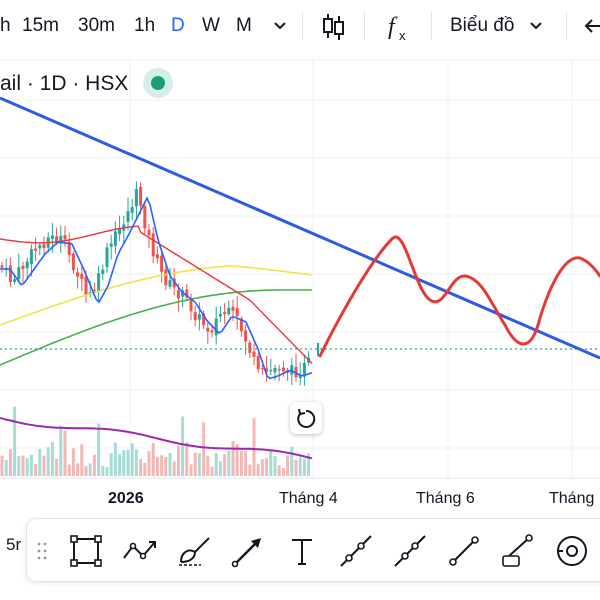 Image resolution: width=600 pixels, height=600 pixels. Describe the element at coordinates (459, 296) in the screenshot. I see `brush-drawing` at that location.